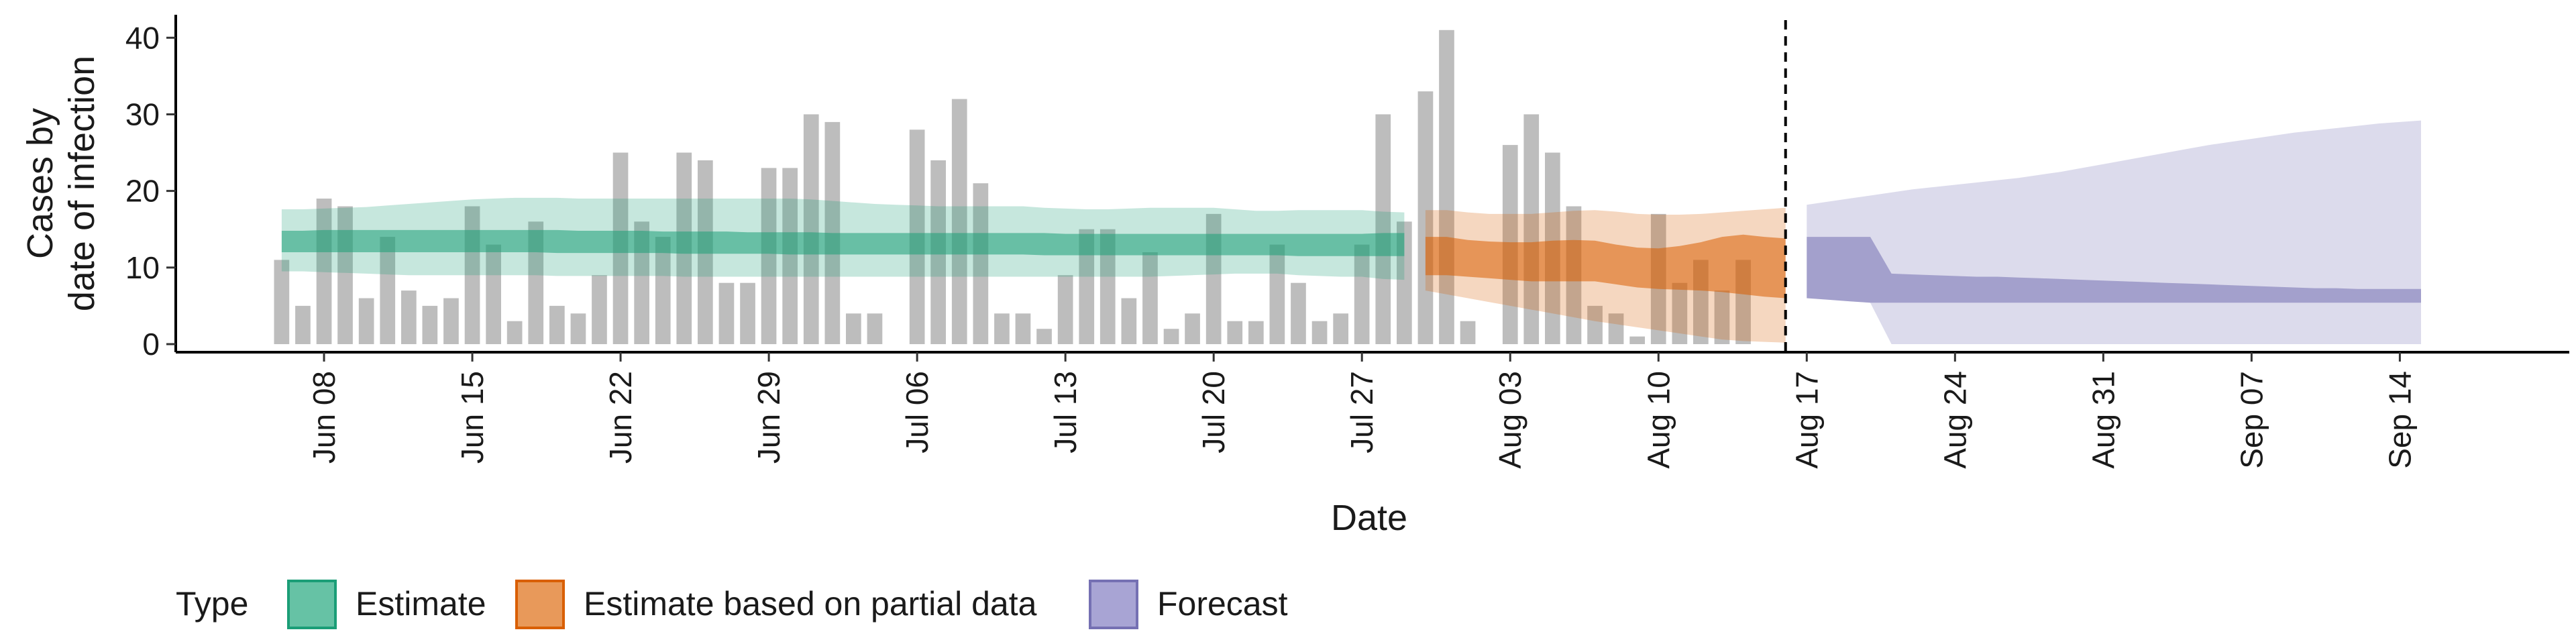  What do you see at coordinates (212, 604) in the screenshot?
I see `legend-title: Type` at bounding box center [212, 604].